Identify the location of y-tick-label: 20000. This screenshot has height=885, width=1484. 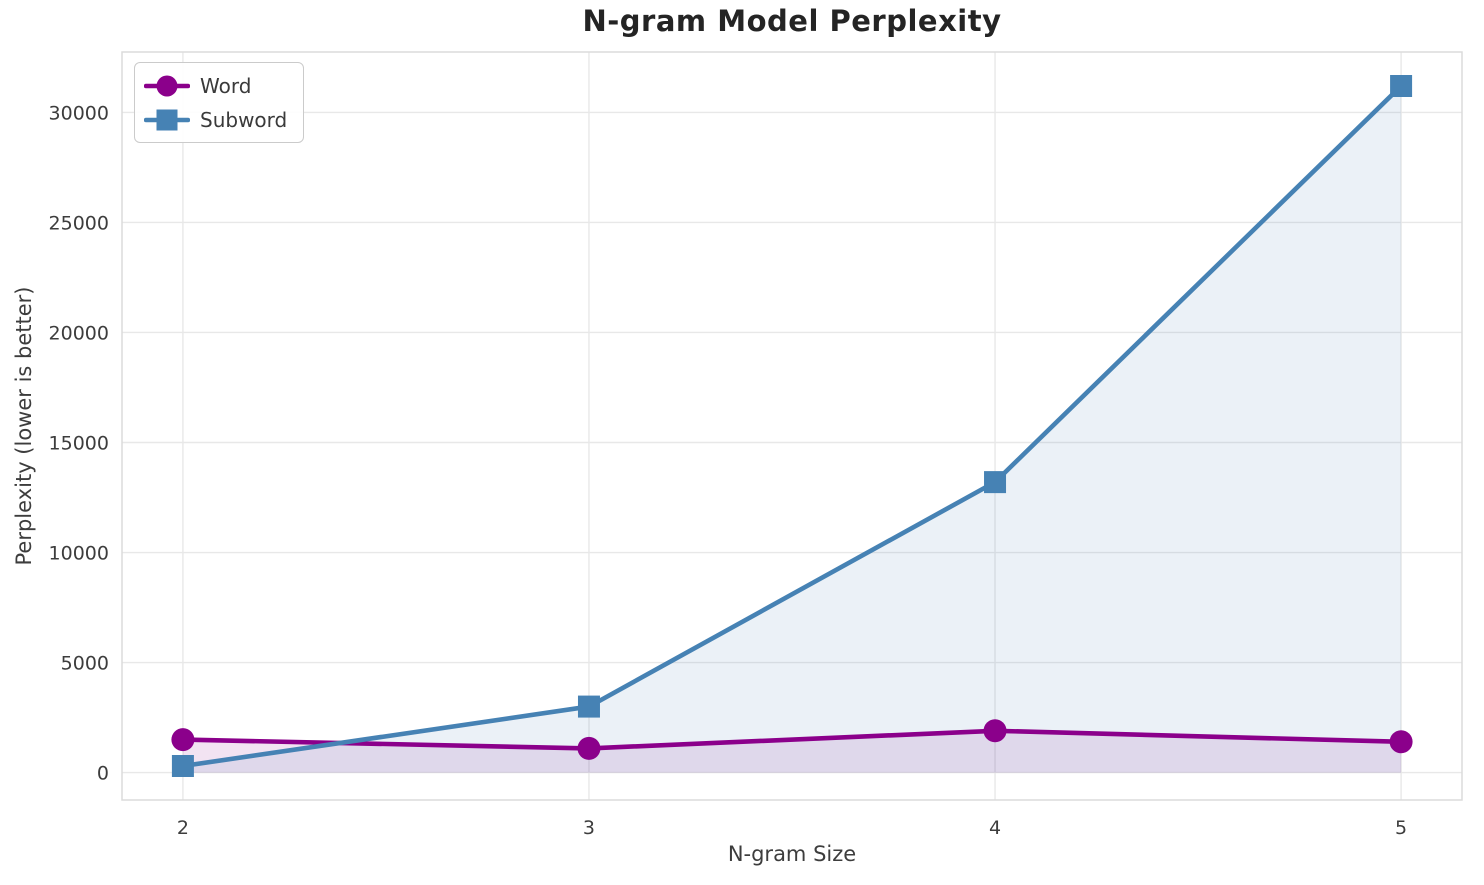
(79, 333).